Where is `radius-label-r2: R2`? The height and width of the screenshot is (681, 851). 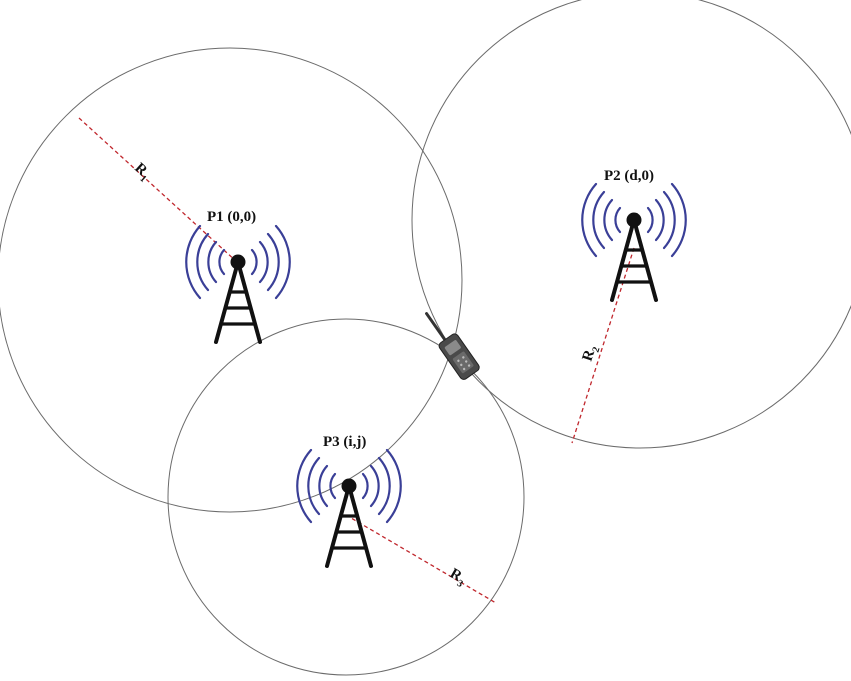 radius-label-r2: R2 is located at coordinates (591, 353).